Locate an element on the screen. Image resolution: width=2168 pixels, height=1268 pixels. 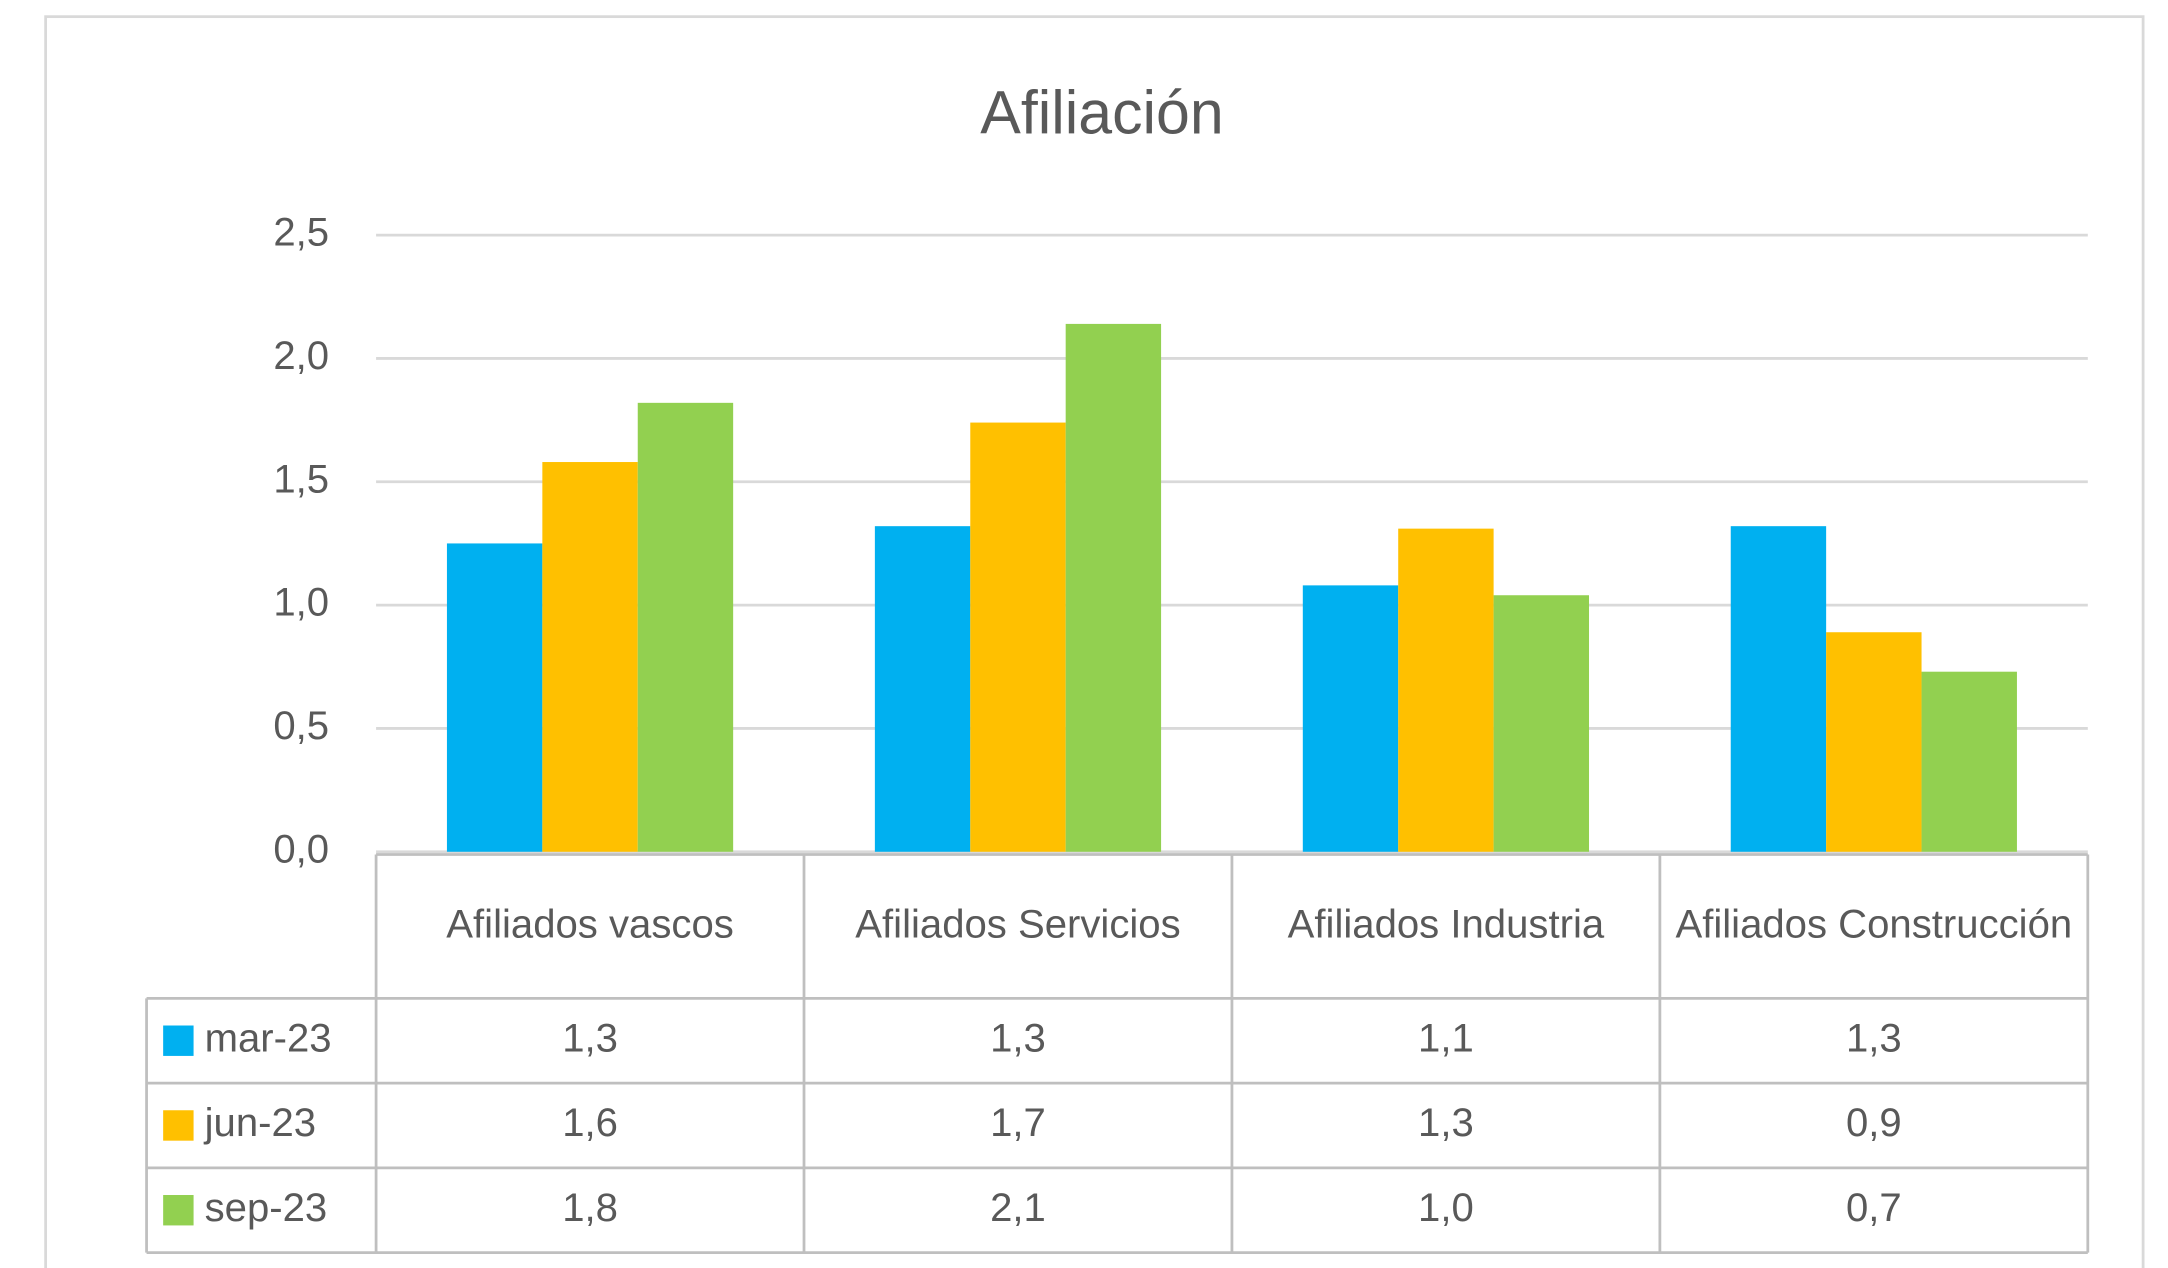
y-tick-label: 2,5 is located at coordinates (301, 233).